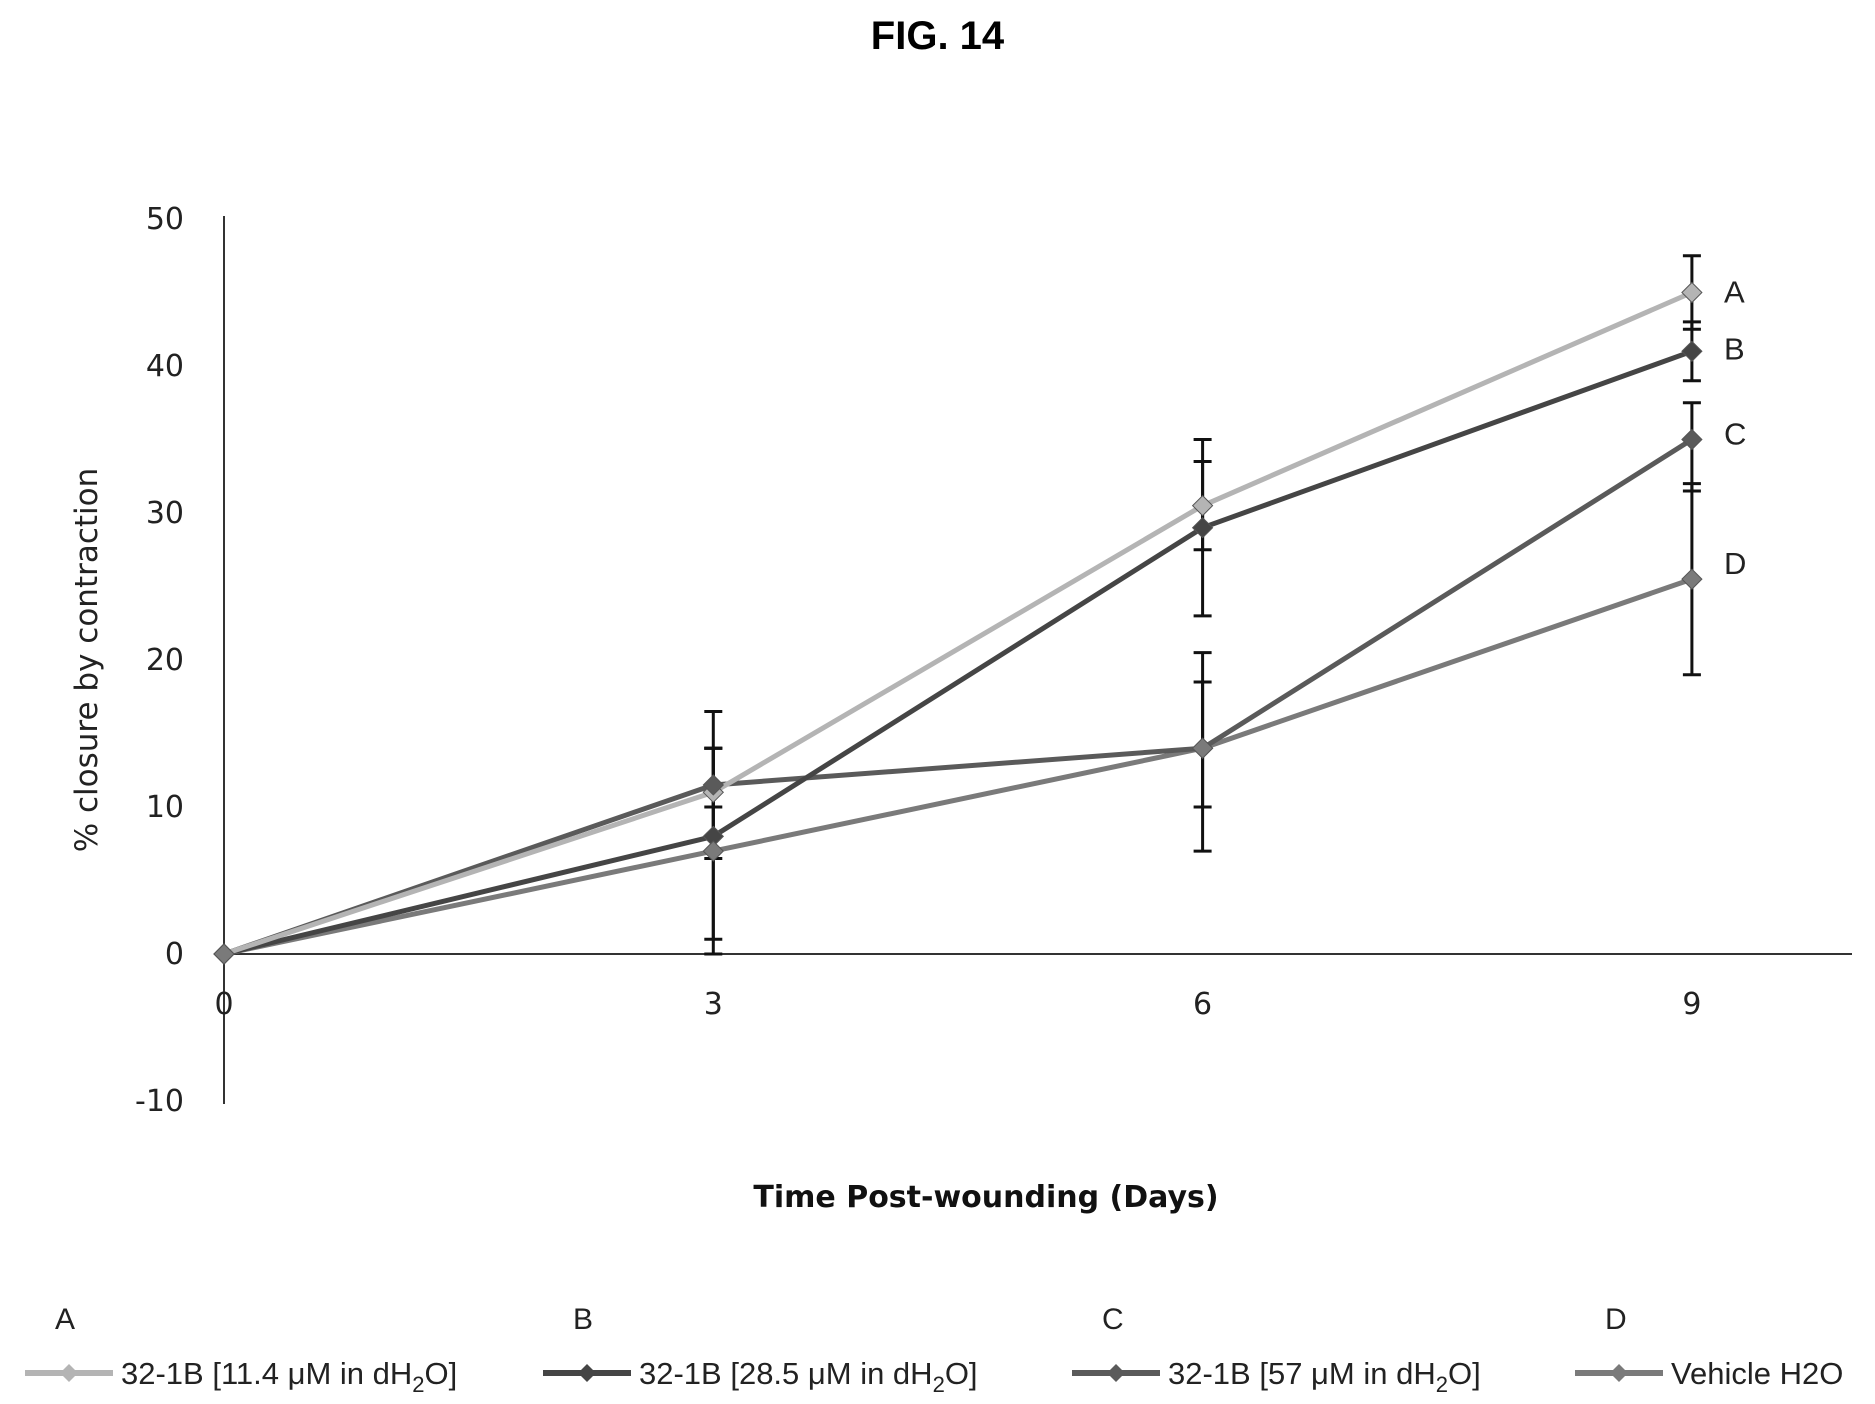 This screenshot has height=1404, width=1875. I want to click on y-tick-label: -10, so click(159, 1101).